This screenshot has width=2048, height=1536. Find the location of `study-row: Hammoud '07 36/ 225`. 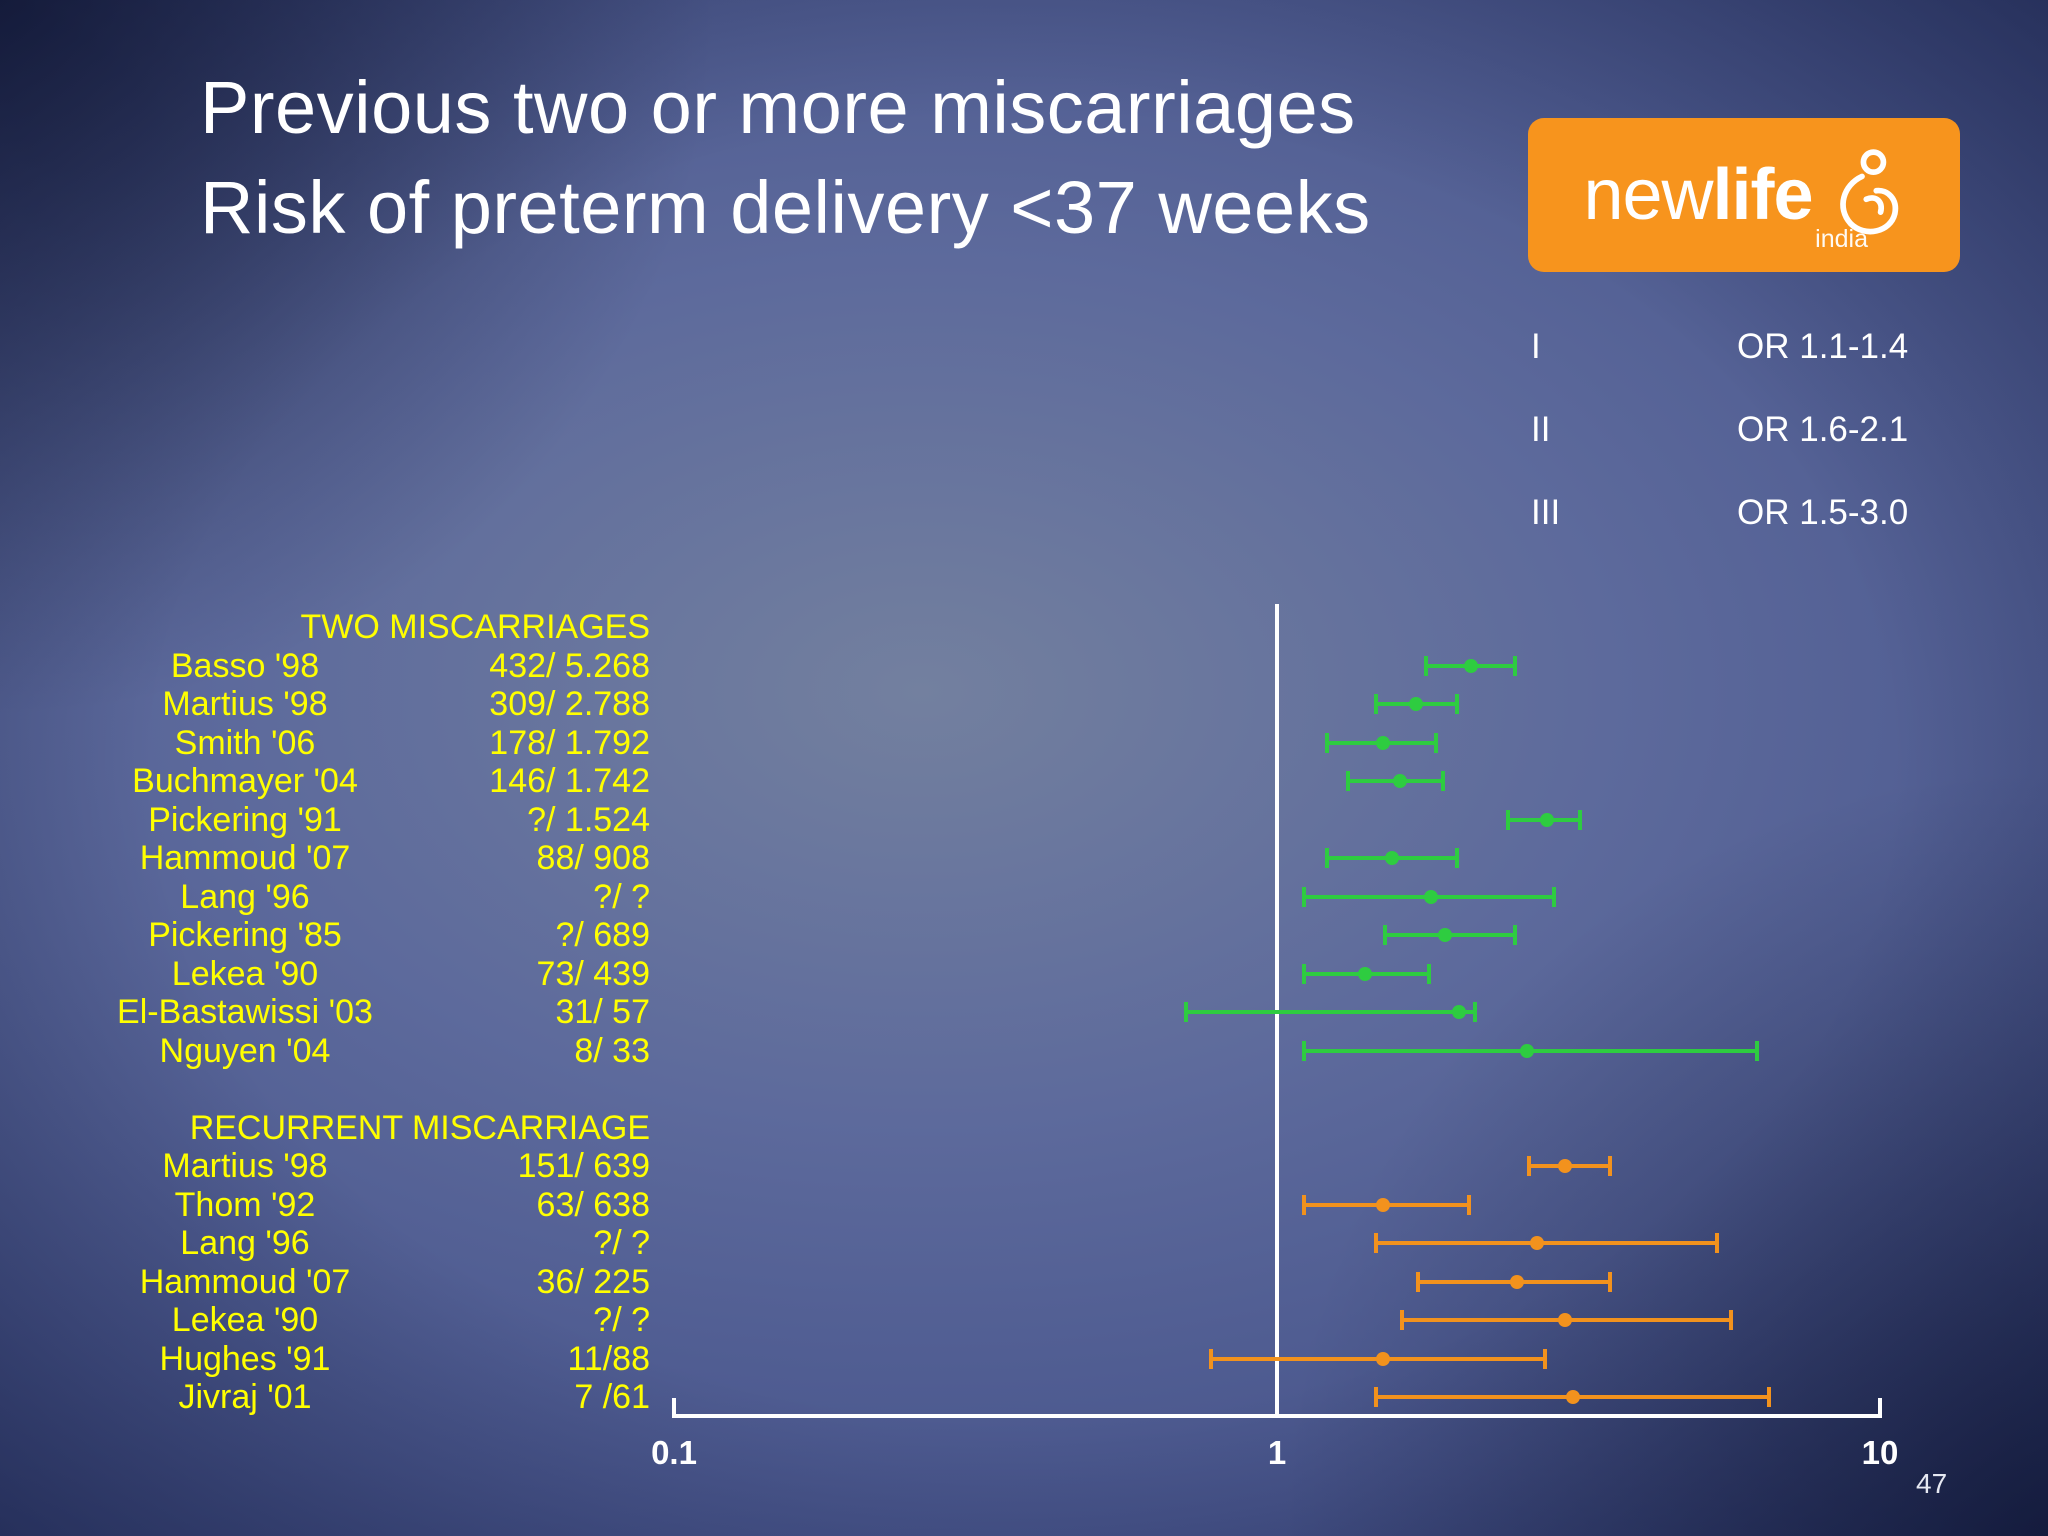

study-row: Hammoud '07 36/ 225 is located at coordinates (325, 1282).